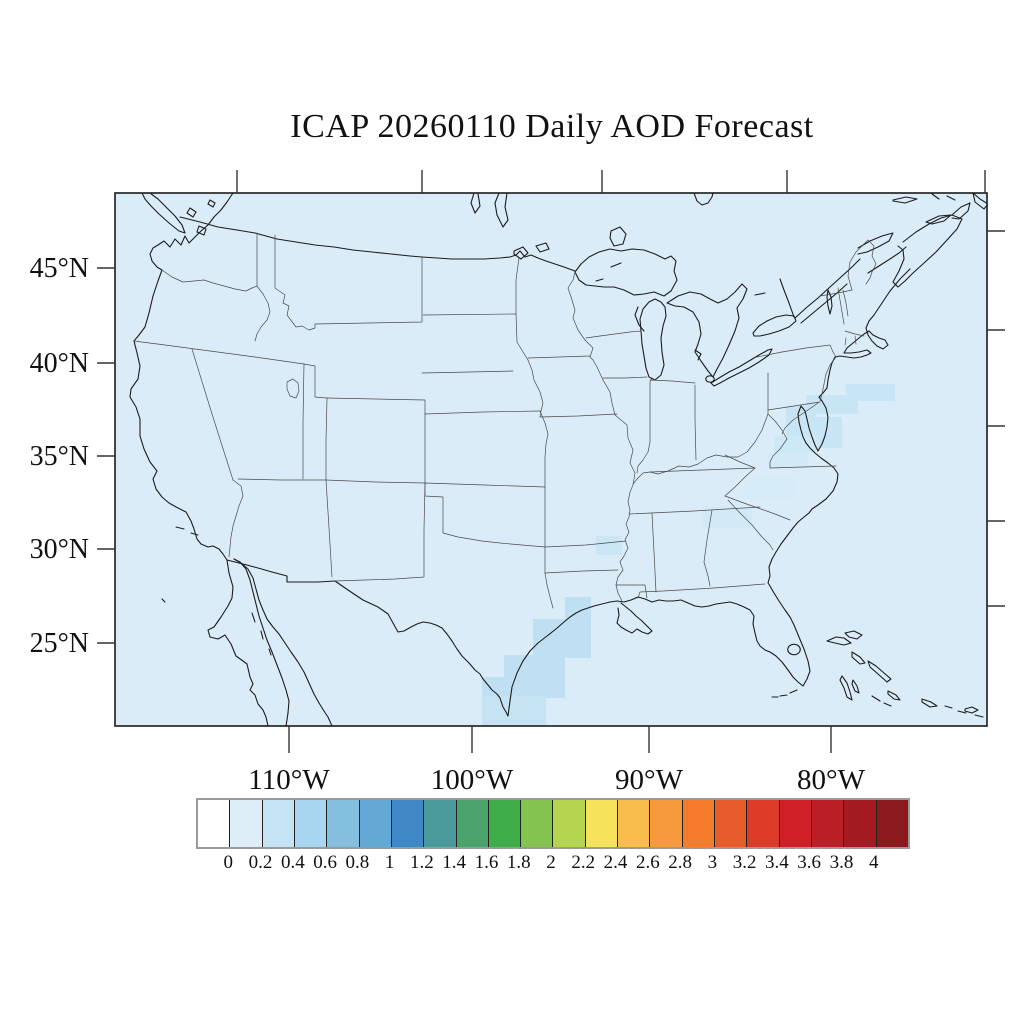  I want to click on lon-tick-label: 80°W, so click(831, 780).